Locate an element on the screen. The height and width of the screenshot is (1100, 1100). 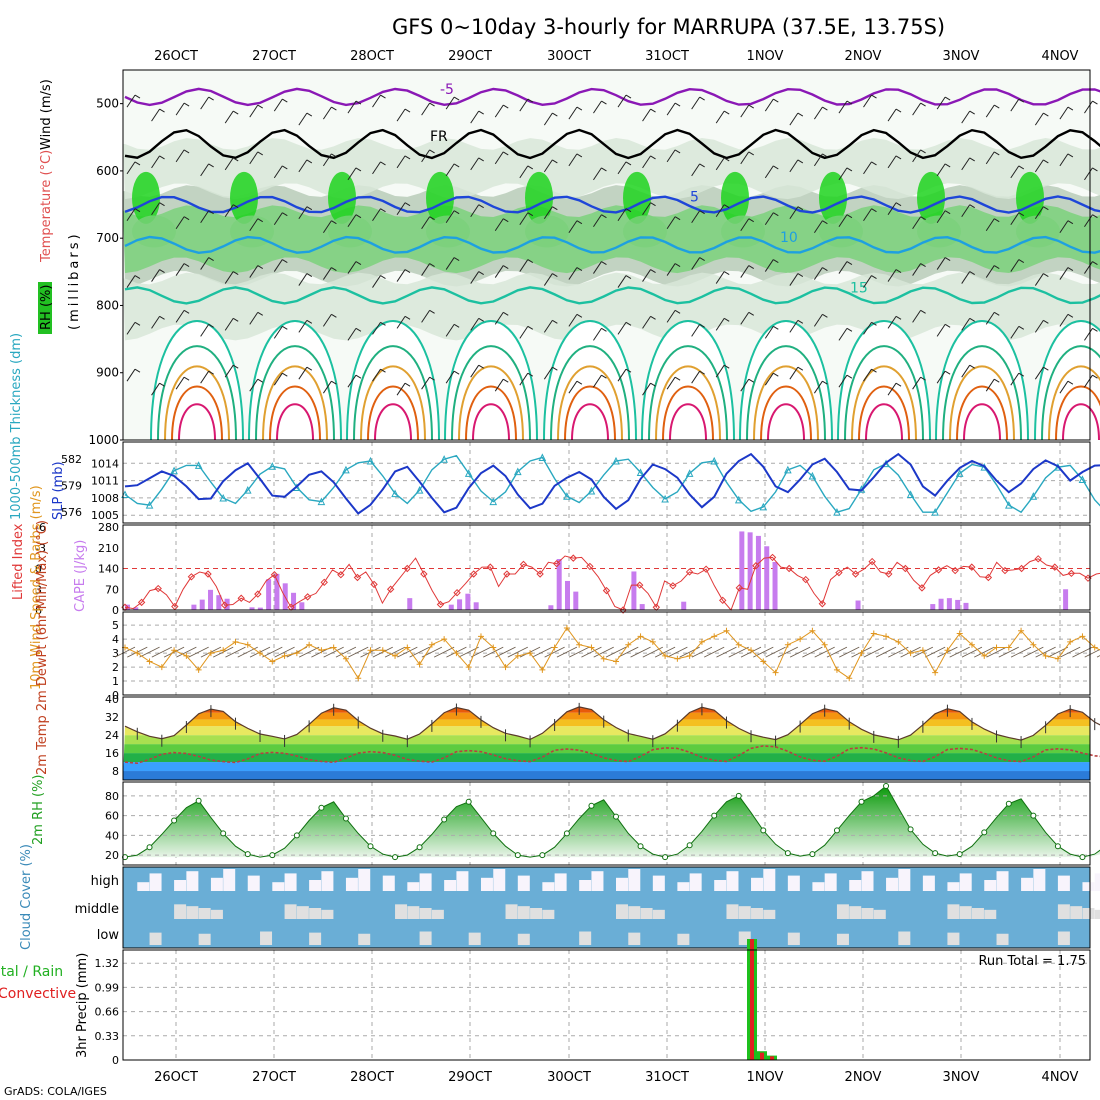
y-tick-label: 700 is located at coordinates (107, 238).